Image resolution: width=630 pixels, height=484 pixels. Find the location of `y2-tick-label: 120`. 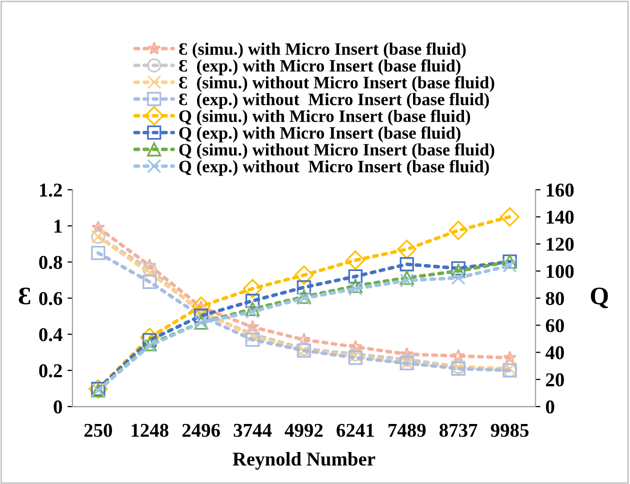

y2-tick-label: 120 is located at coordinates (560, 244).